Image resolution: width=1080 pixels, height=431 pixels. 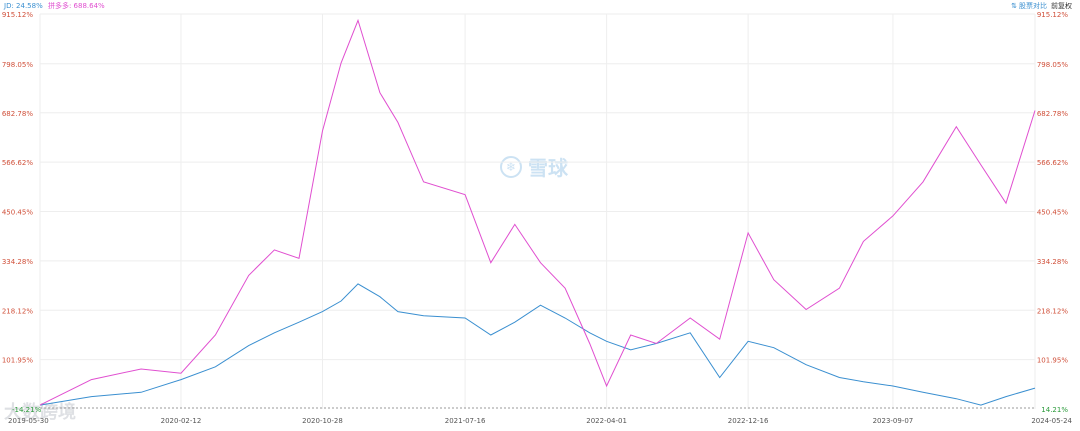 What do you see at coordinates (1033, 6) in the screenshot?
I see `compare-label: 股票对比` at bounding box center [1033, 6].